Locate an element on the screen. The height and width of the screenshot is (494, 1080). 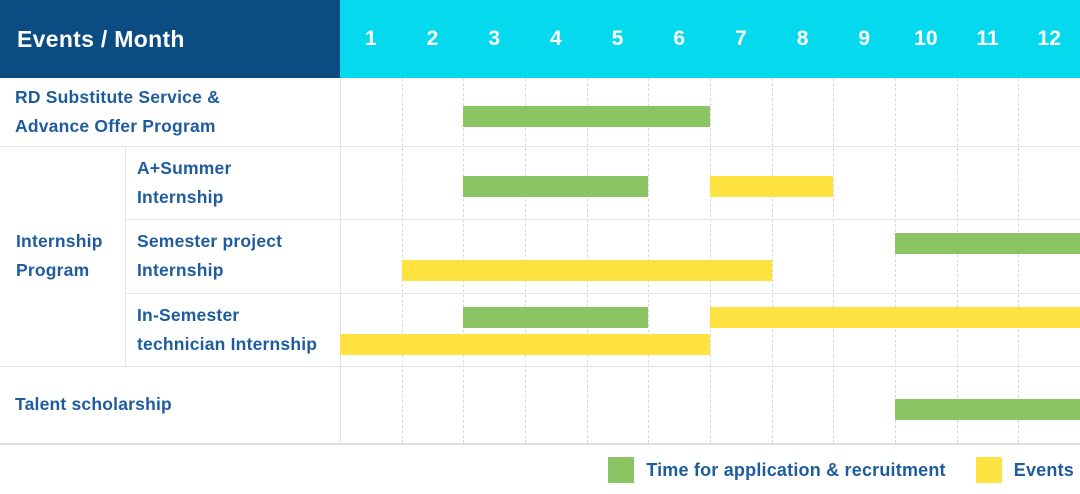
legend-item-events: Events is located at coordinates (1024, 470).